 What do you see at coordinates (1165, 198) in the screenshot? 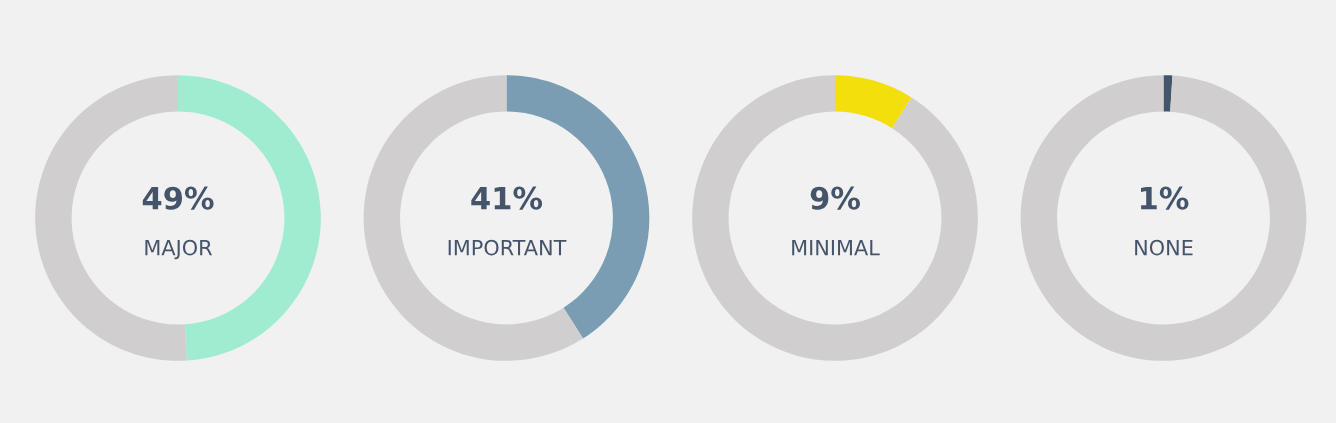
I see `data-label: 1%` at bounding box center [1165, 198].